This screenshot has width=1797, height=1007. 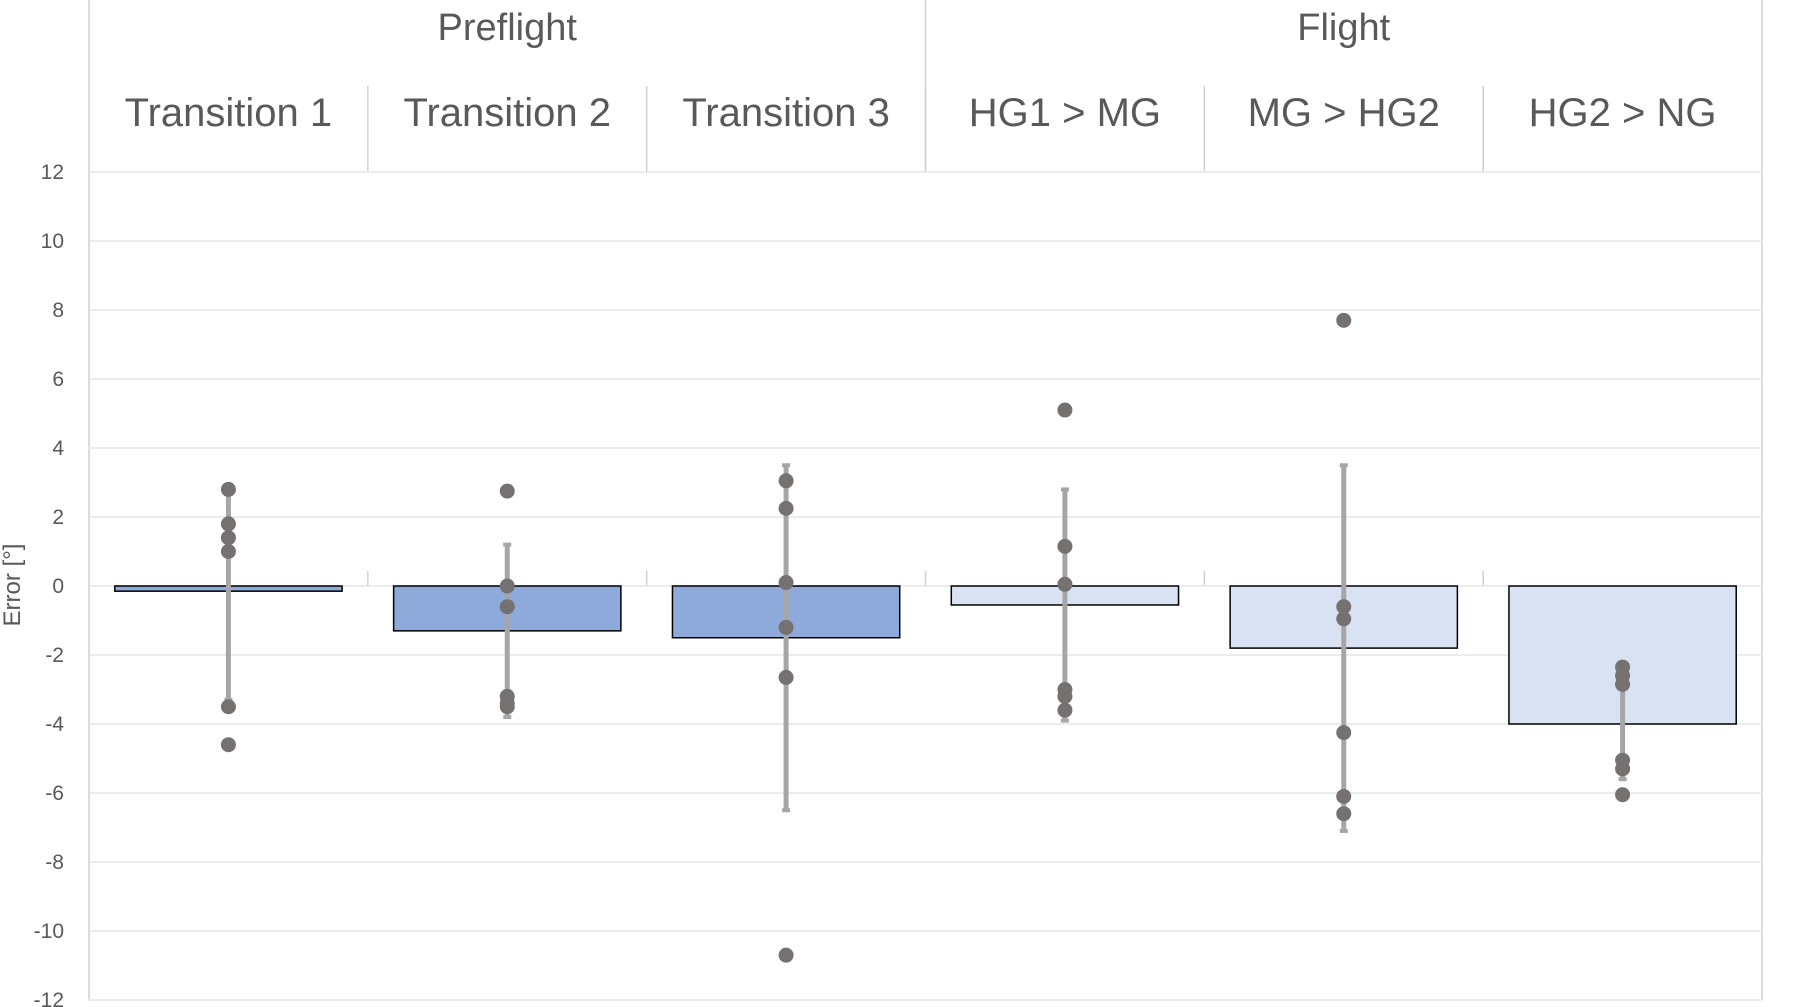 I want to click on category-label: HG2 > NG, so click(x=1623, y=113).